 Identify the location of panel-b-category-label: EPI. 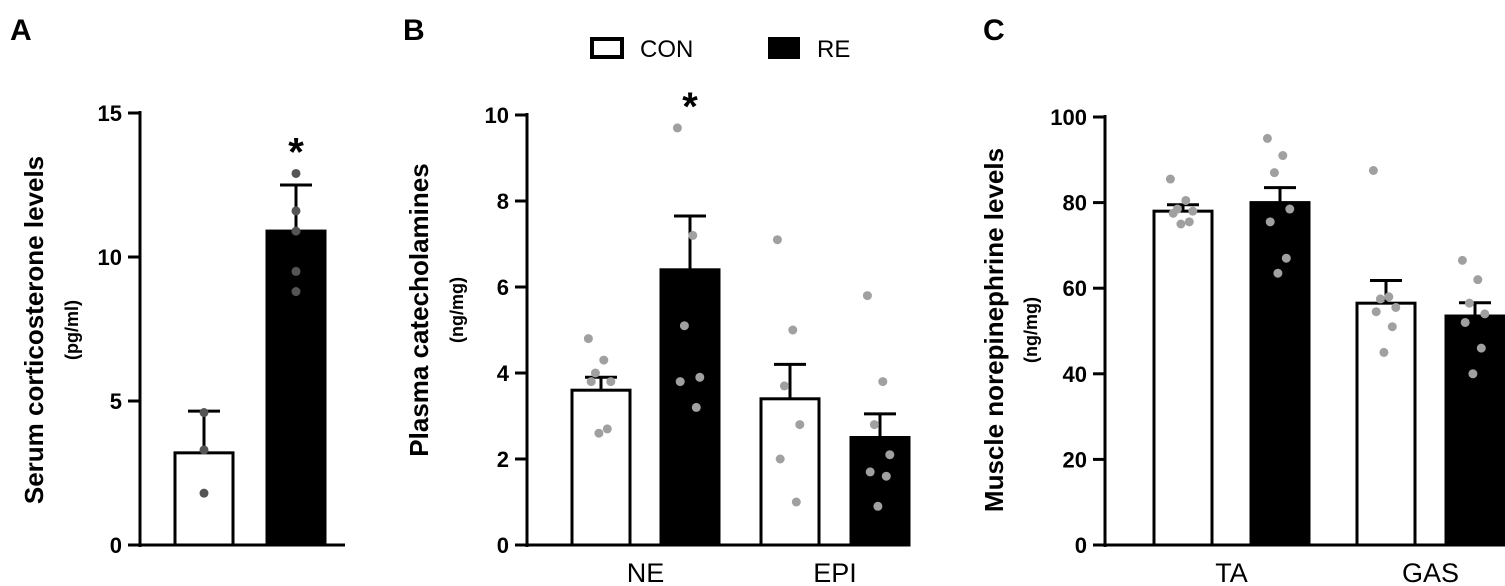
(835, 572).